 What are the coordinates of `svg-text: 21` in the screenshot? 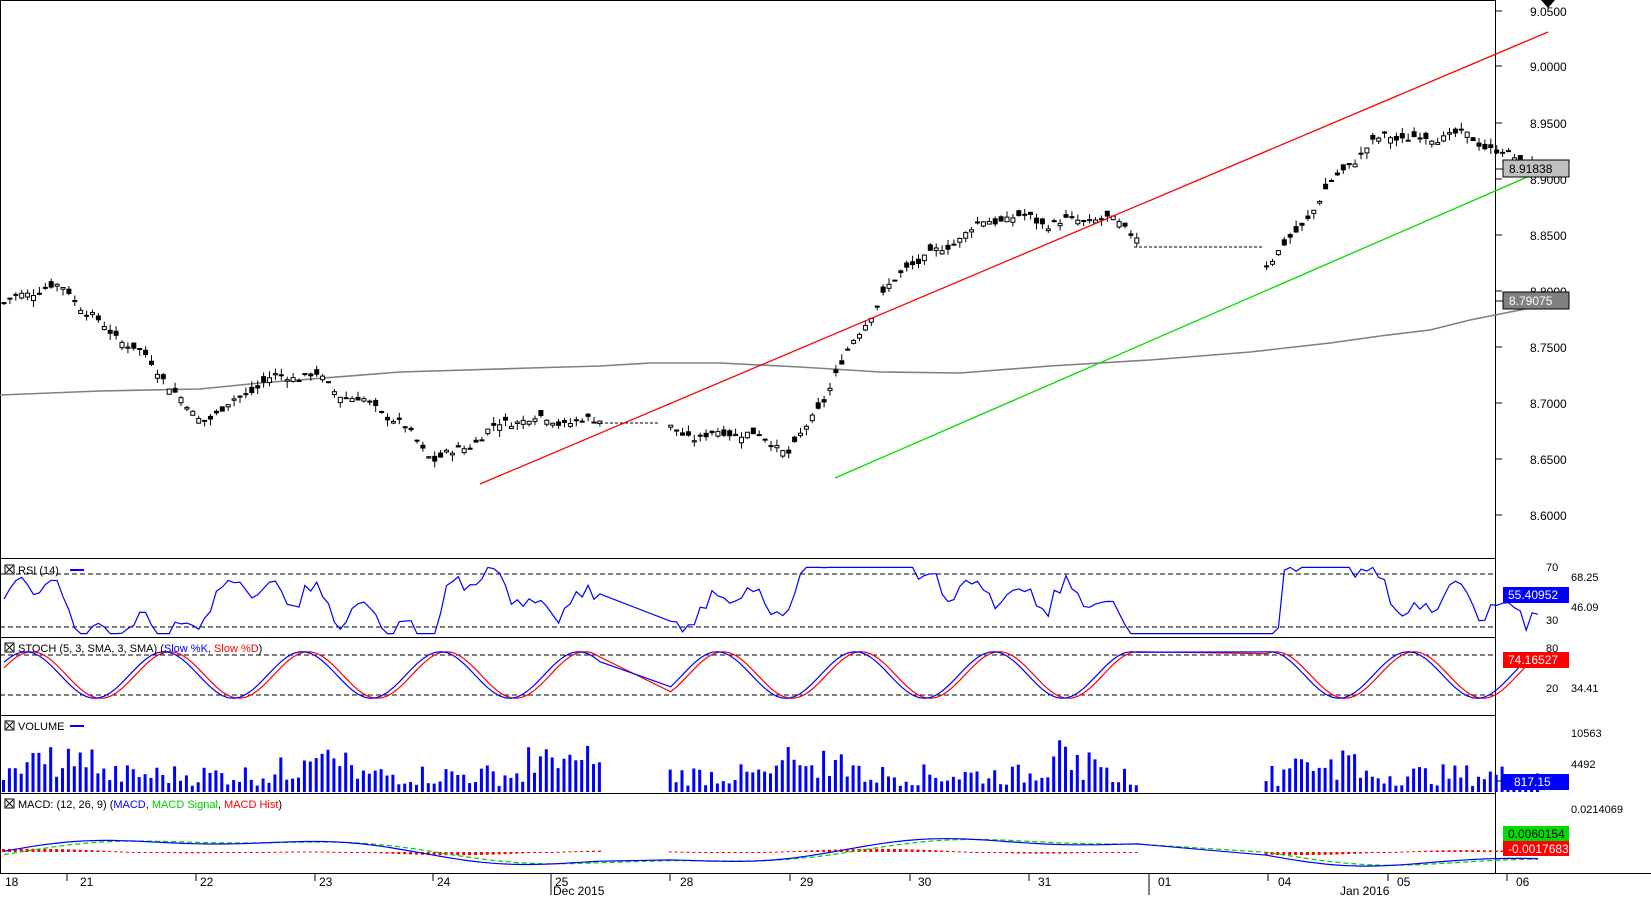 It's located at (87, 882).